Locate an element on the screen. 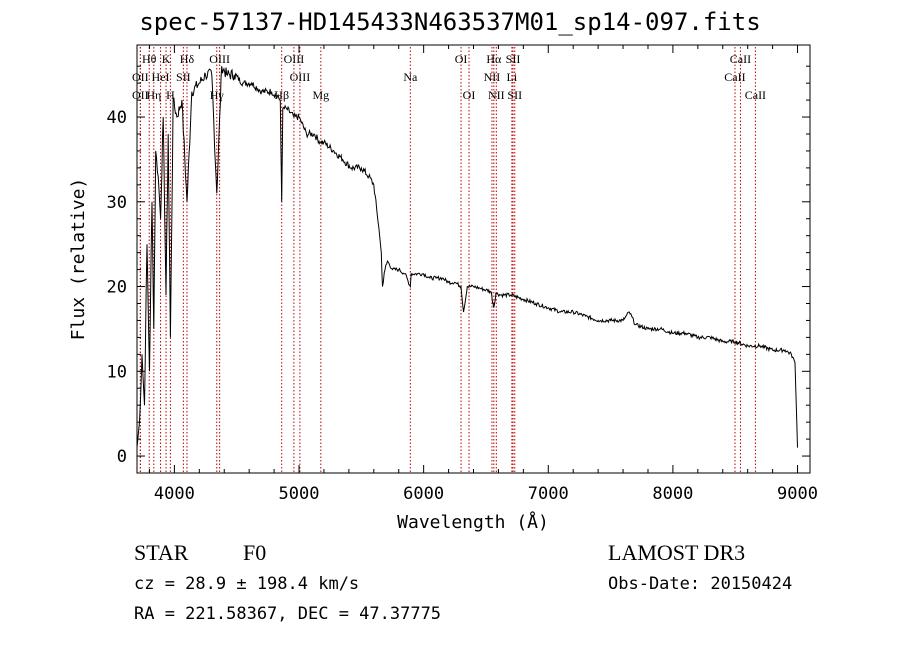 The width and height of the screenshot is (900, 649). obs-date-text: Obs-Date: 20150424 is located at coordinates (700, 584).